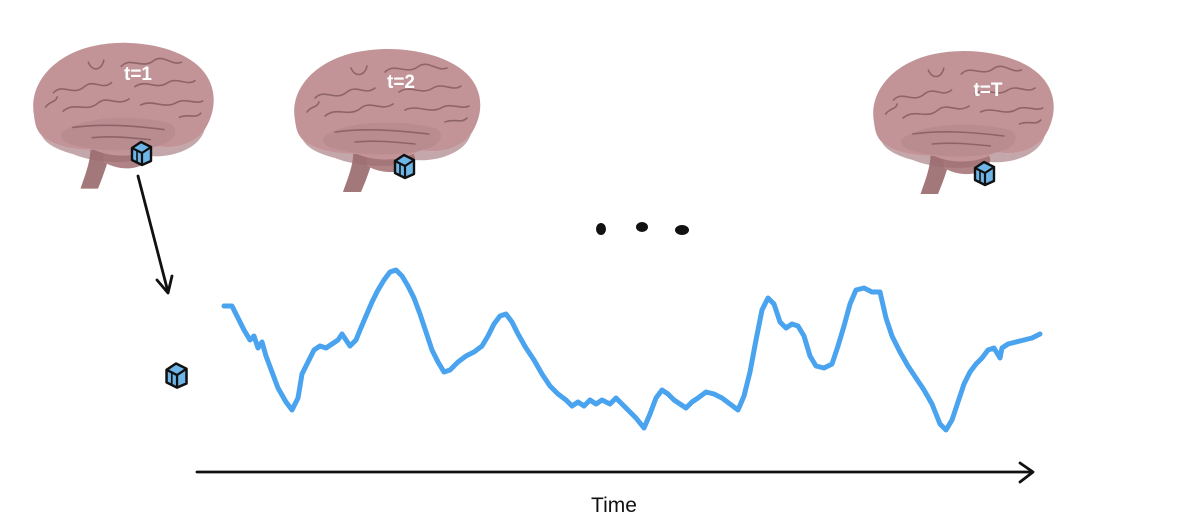 The height and width of the screenshot is (530, 1179). What do you see at coordinates (123, 115) in the screenshot?
I see `brain-t1: t=1` at bounding box center [123, 115].